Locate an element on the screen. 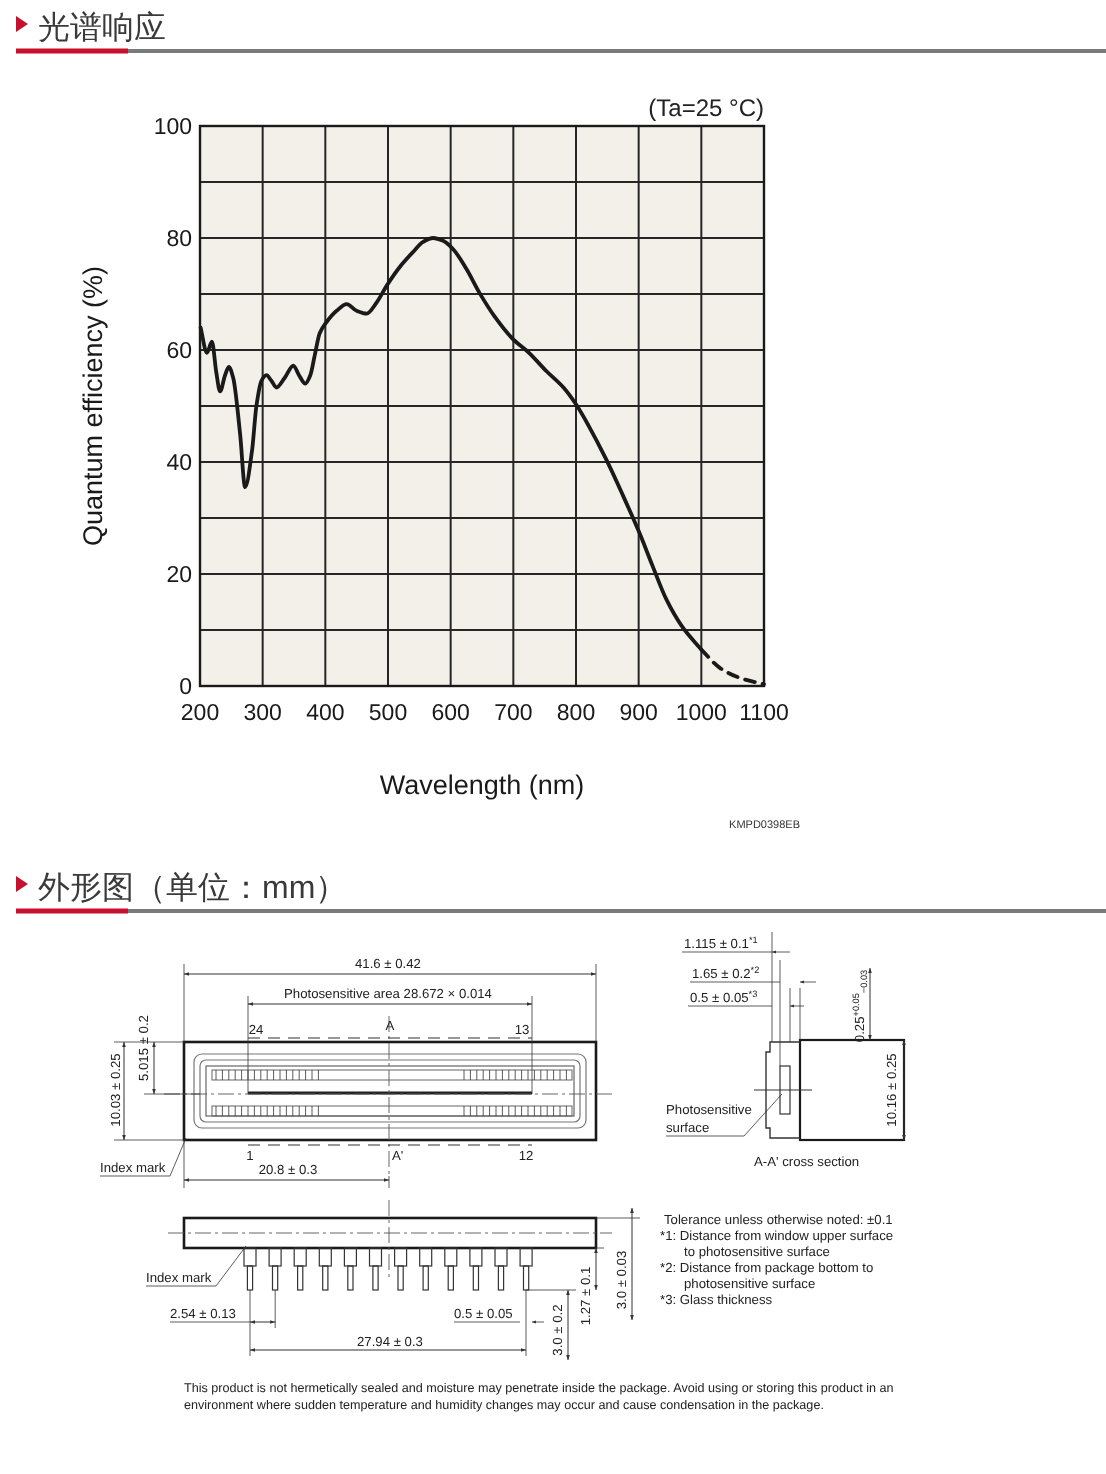  x-tick-label: 200 is located at coordinates (200, 714).